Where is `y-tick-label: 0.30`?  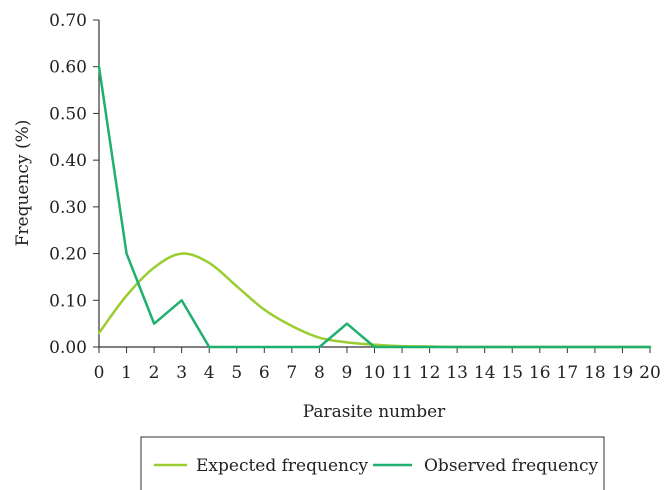
y-tick-label: 0.30 is located at coordinates (68, 208).